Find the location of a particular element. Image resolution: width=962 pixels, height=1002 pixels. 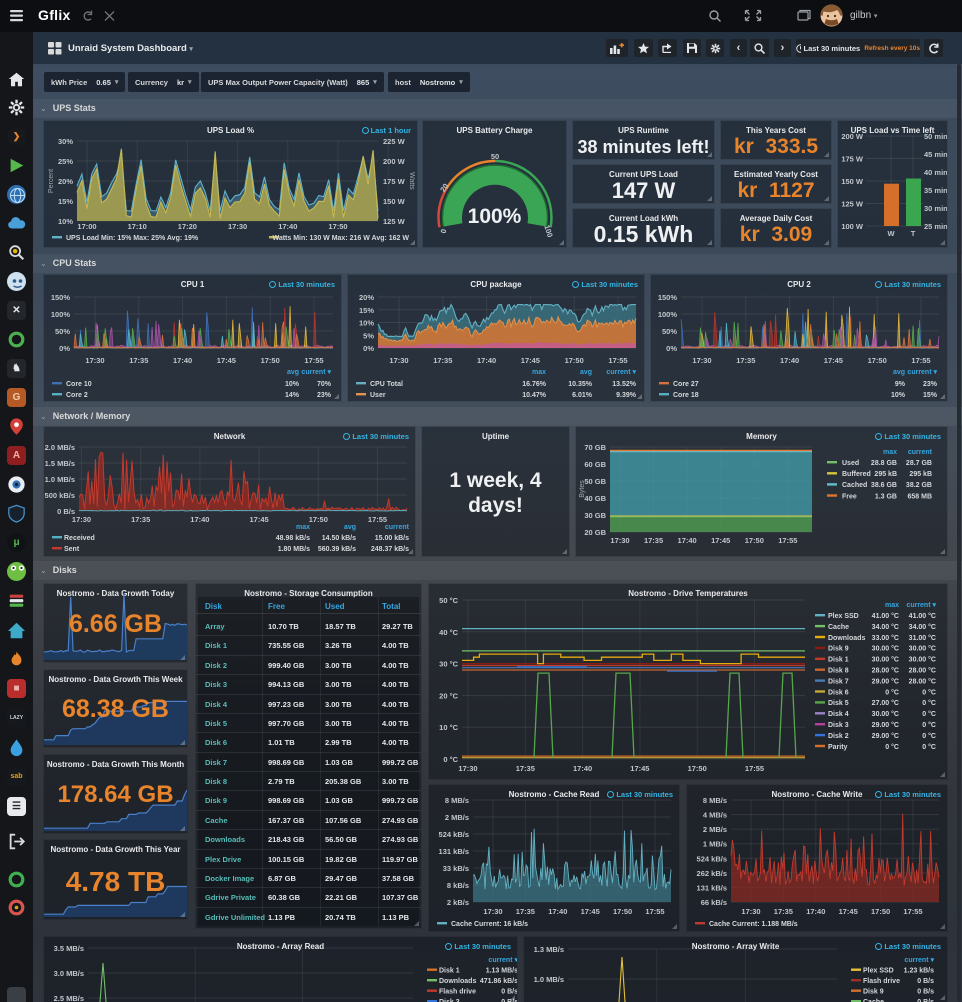

svg-text: 20 GB is located at coordinates (595, 532).